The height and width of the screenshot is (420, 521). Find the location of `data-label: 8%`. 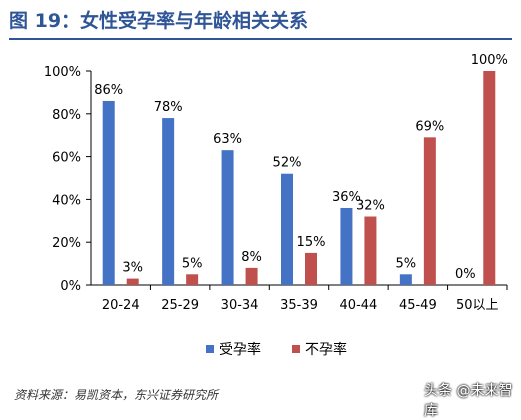

data-label: 8% is located at coordinates (251, 257).